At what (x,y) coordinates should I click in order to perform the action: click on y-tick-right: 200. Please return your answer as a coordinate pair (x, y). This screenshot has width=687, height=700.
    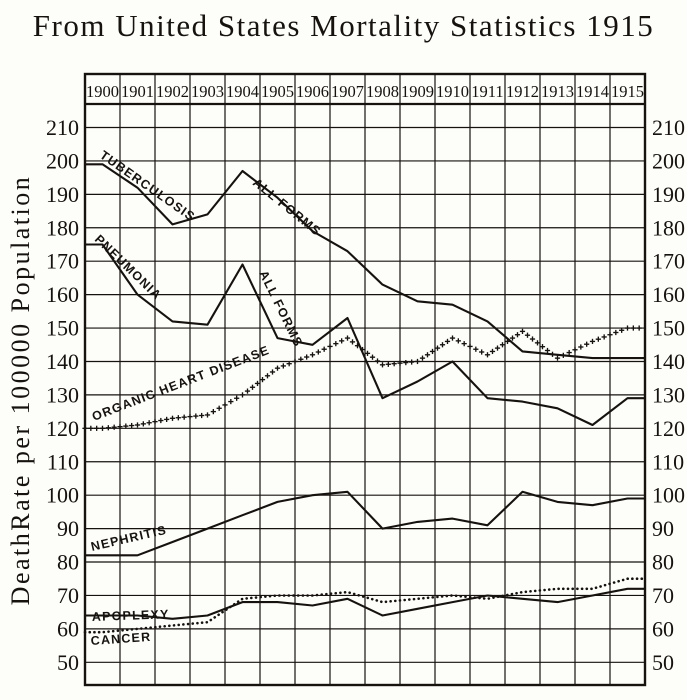
    Looking at the image, I should click on (668, 160).